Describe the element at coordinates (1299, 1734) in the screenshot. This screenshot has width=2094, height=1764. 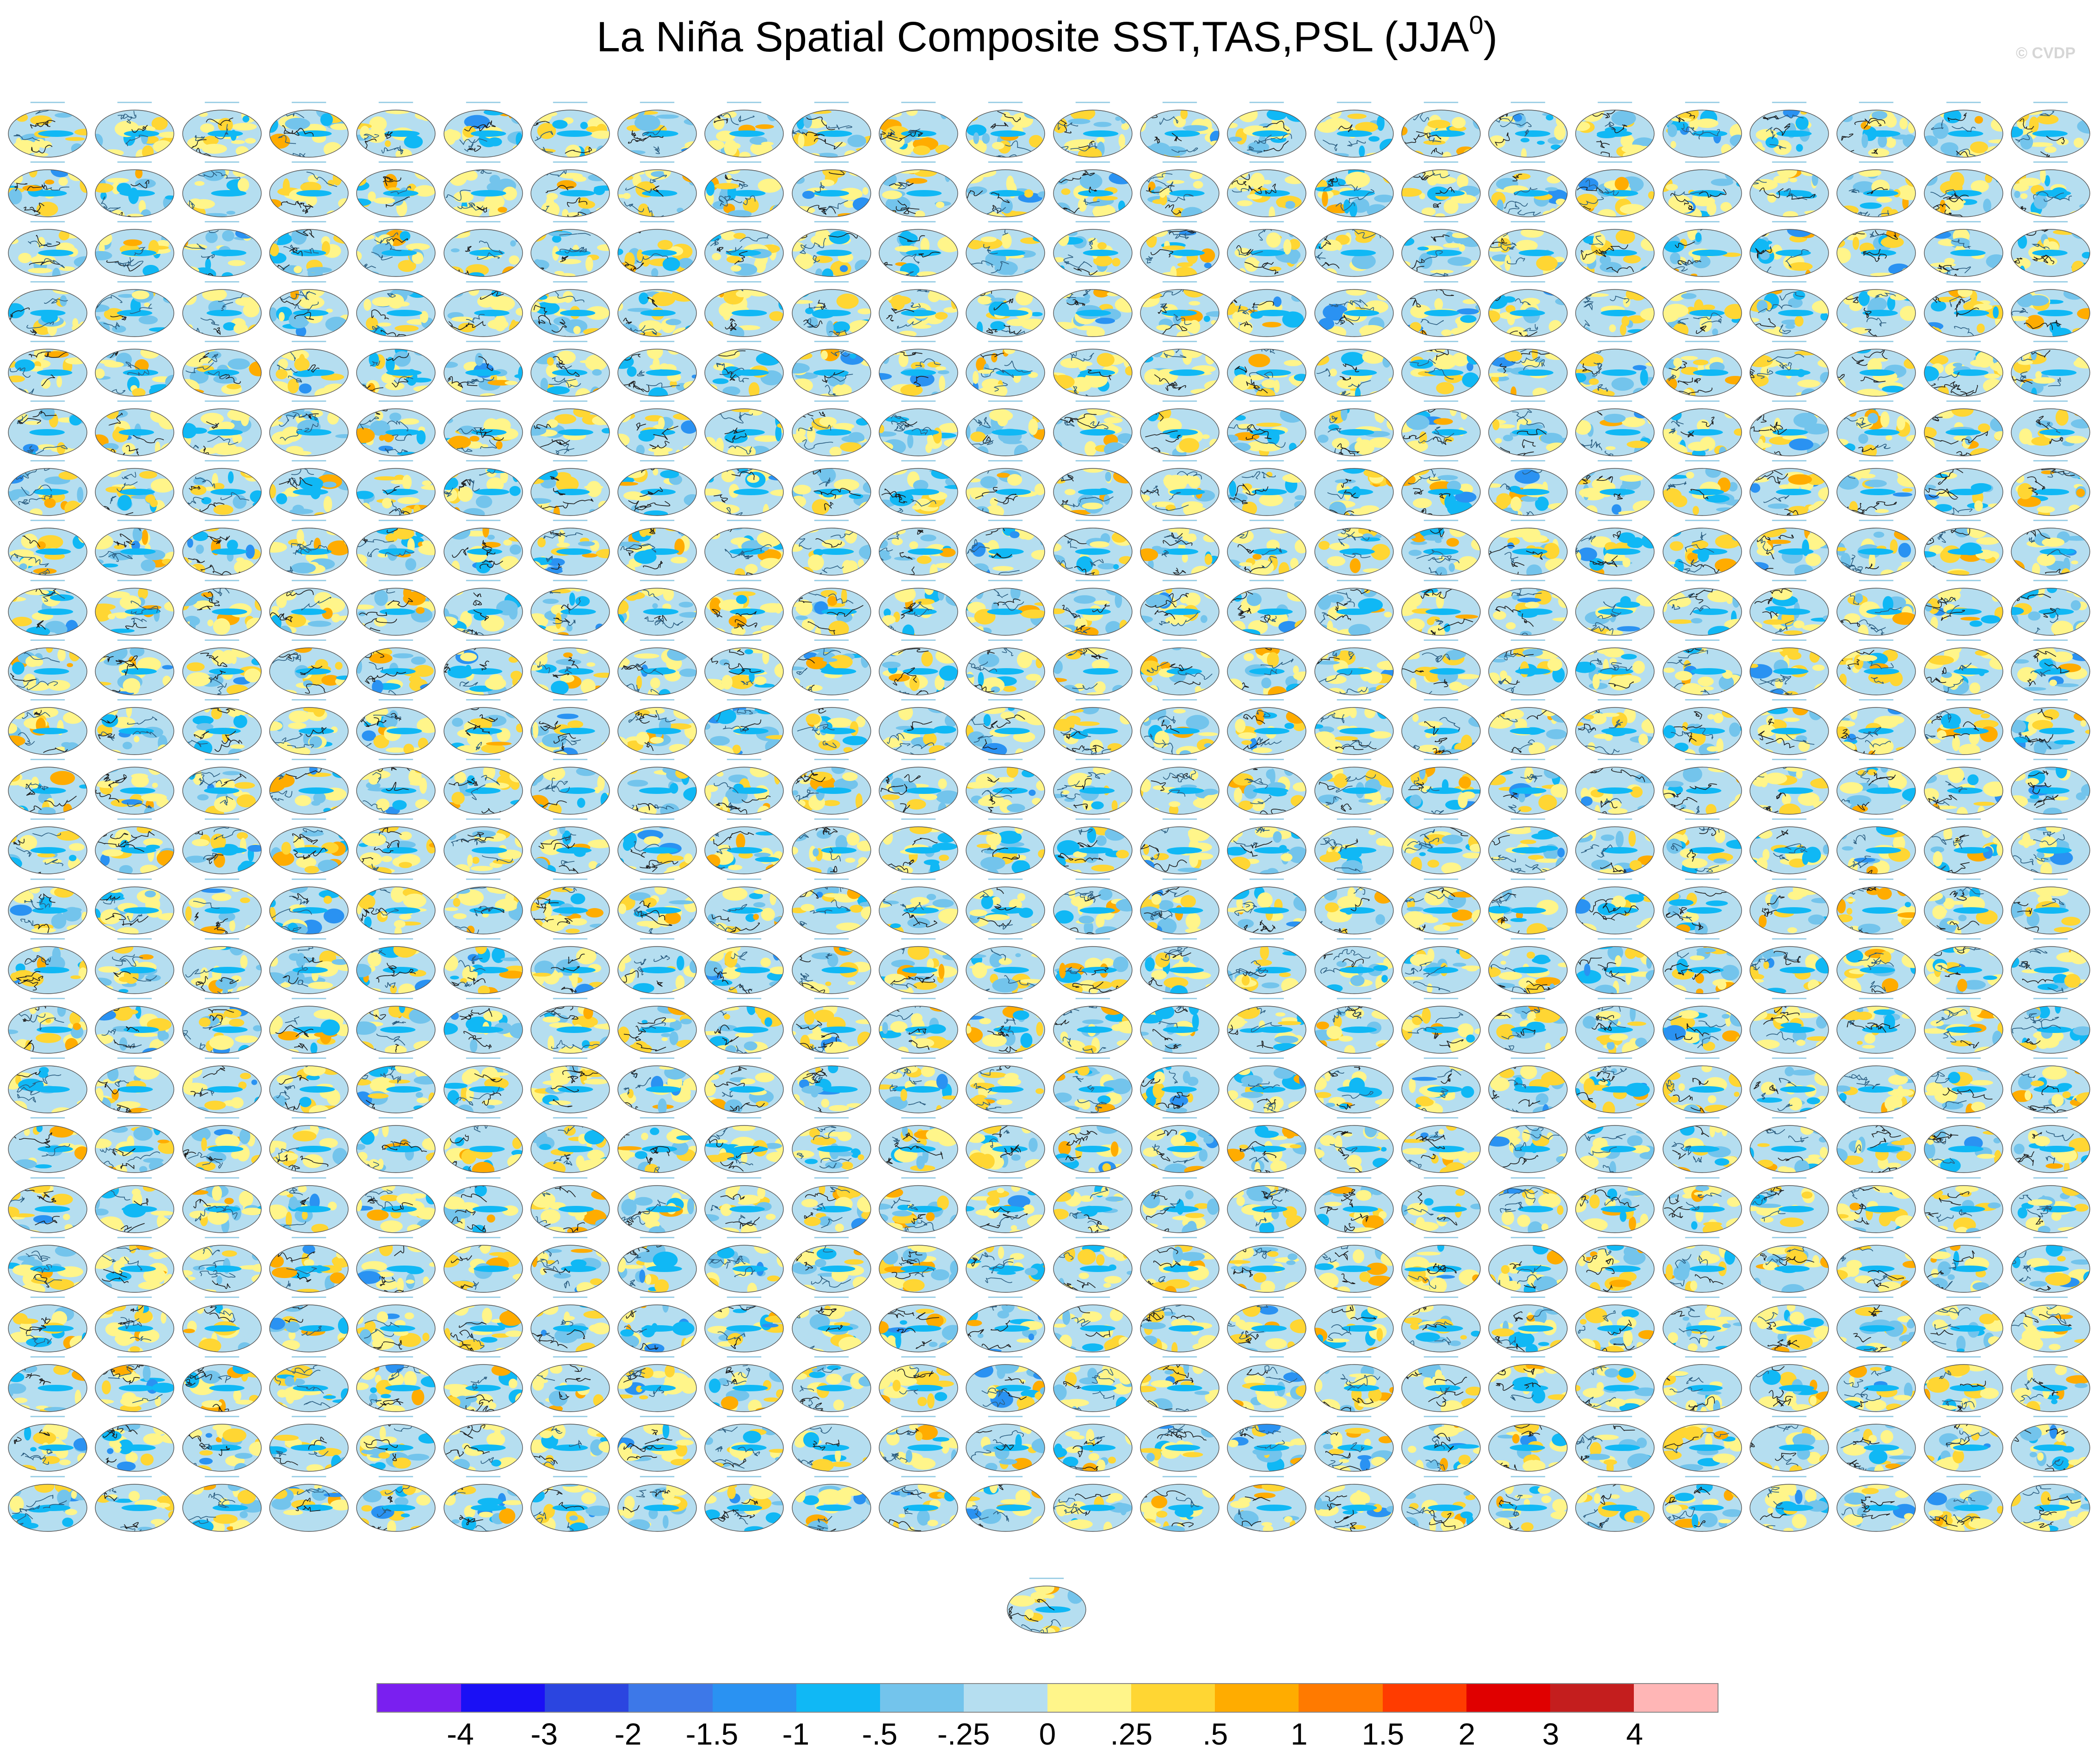
I see `colorbar-label: 1` at that location.